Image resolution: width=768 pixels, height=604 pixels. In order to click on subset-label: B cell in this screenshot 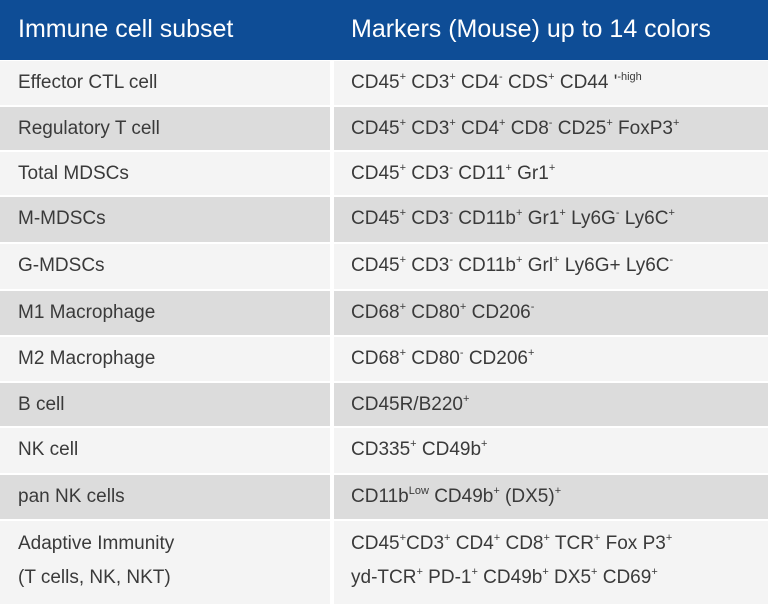, I will do `click(41, 404)`.